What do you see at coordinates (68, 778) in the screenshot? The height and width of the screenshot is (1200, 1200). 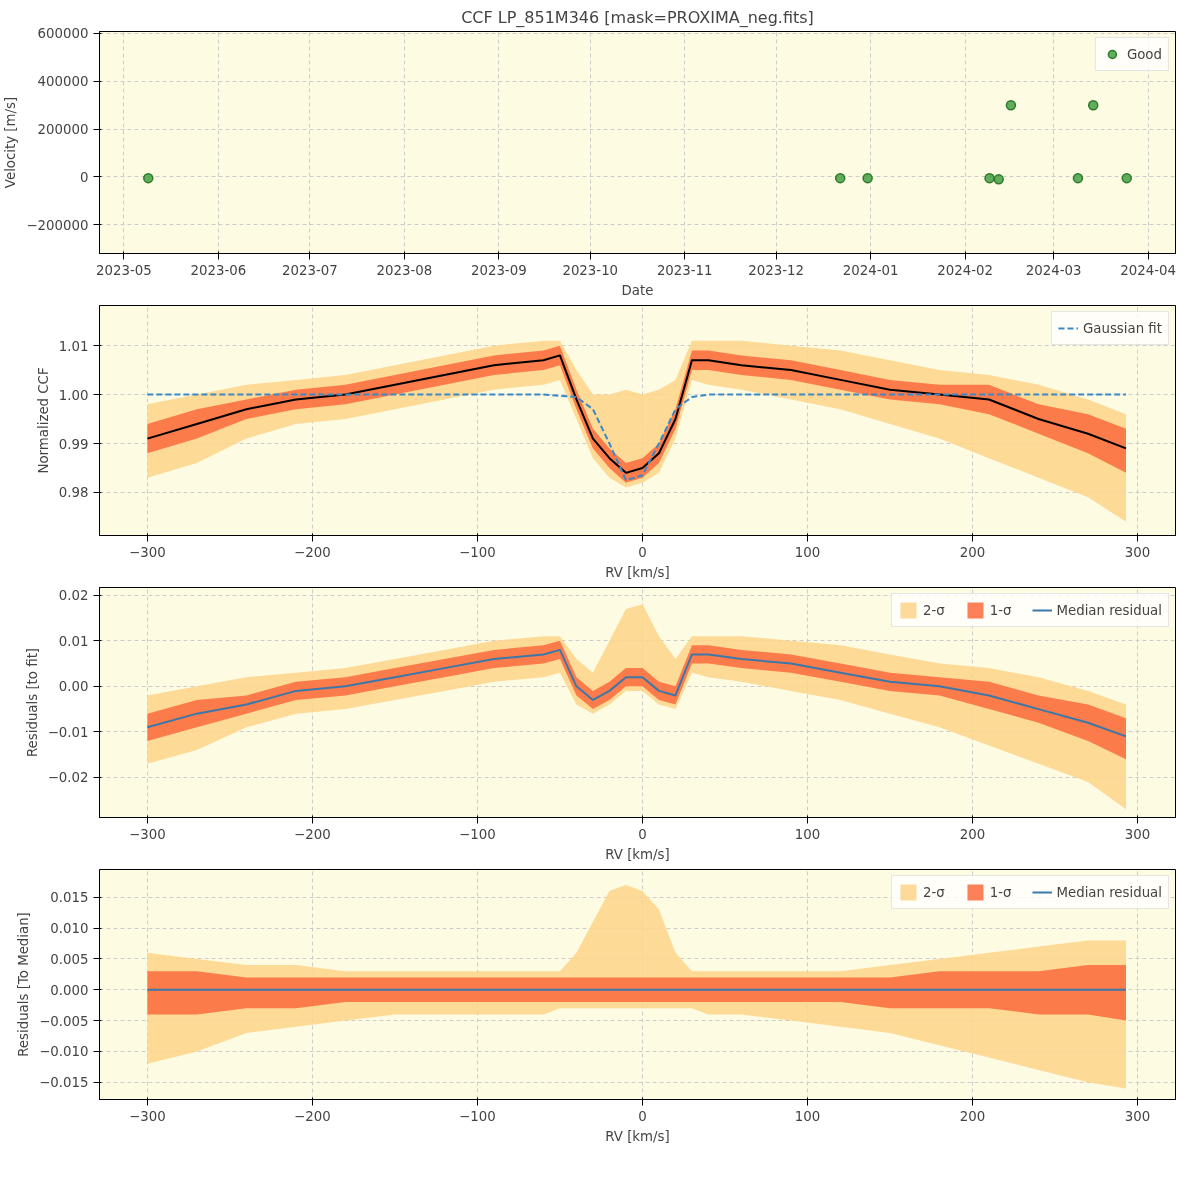 I see `y-tick-label: −0.02` at bounding box center [68, 778].